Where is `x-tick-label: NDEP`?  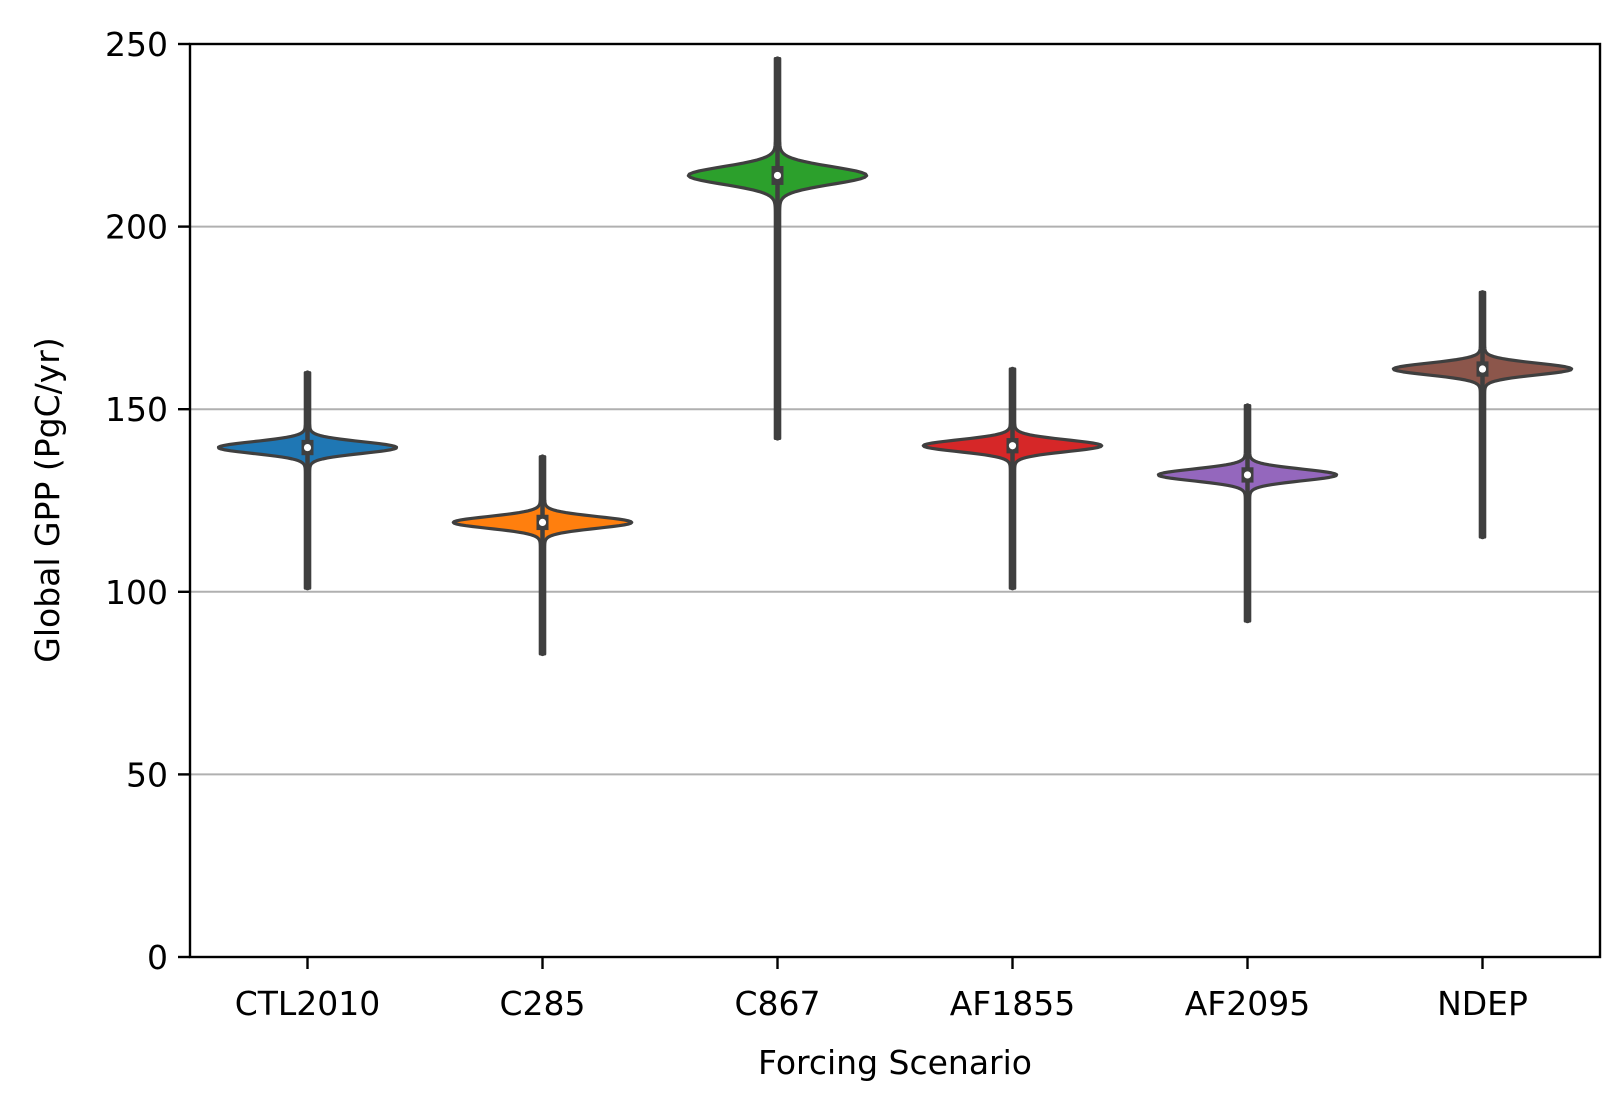 x-tick-label: NDEP is located at coordinates (1482, 1003).